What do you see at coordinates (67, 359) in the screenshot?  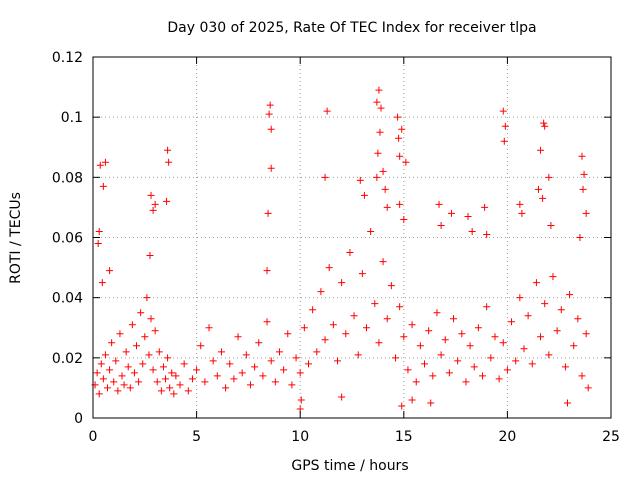 I see `y-tick-label: 0.02` at bounding box center [67, 359].